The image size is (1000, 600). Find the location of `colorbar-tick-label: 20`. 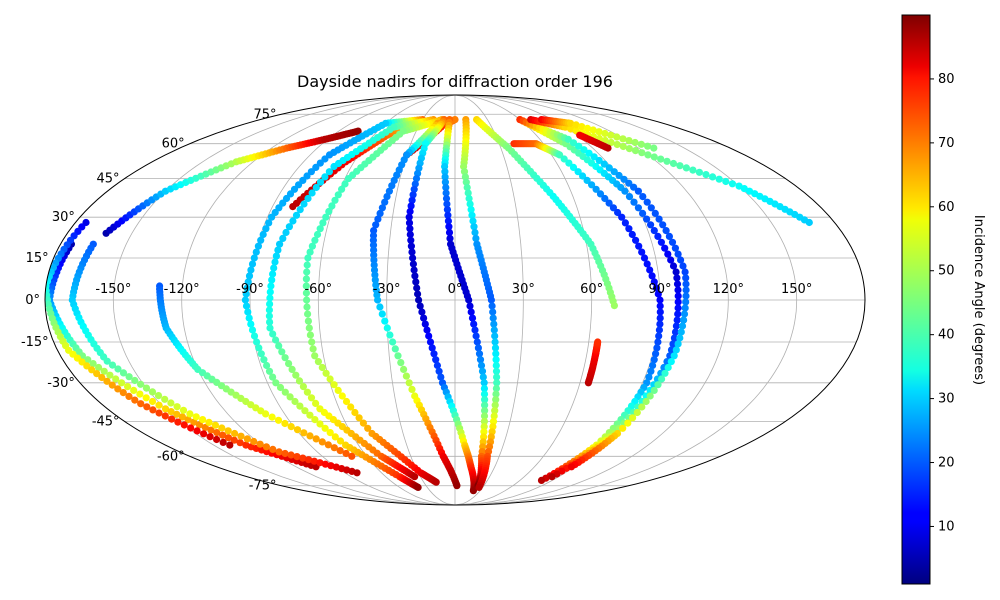

colorbar-tick-label: 20 is located at coordinates (946, 463).